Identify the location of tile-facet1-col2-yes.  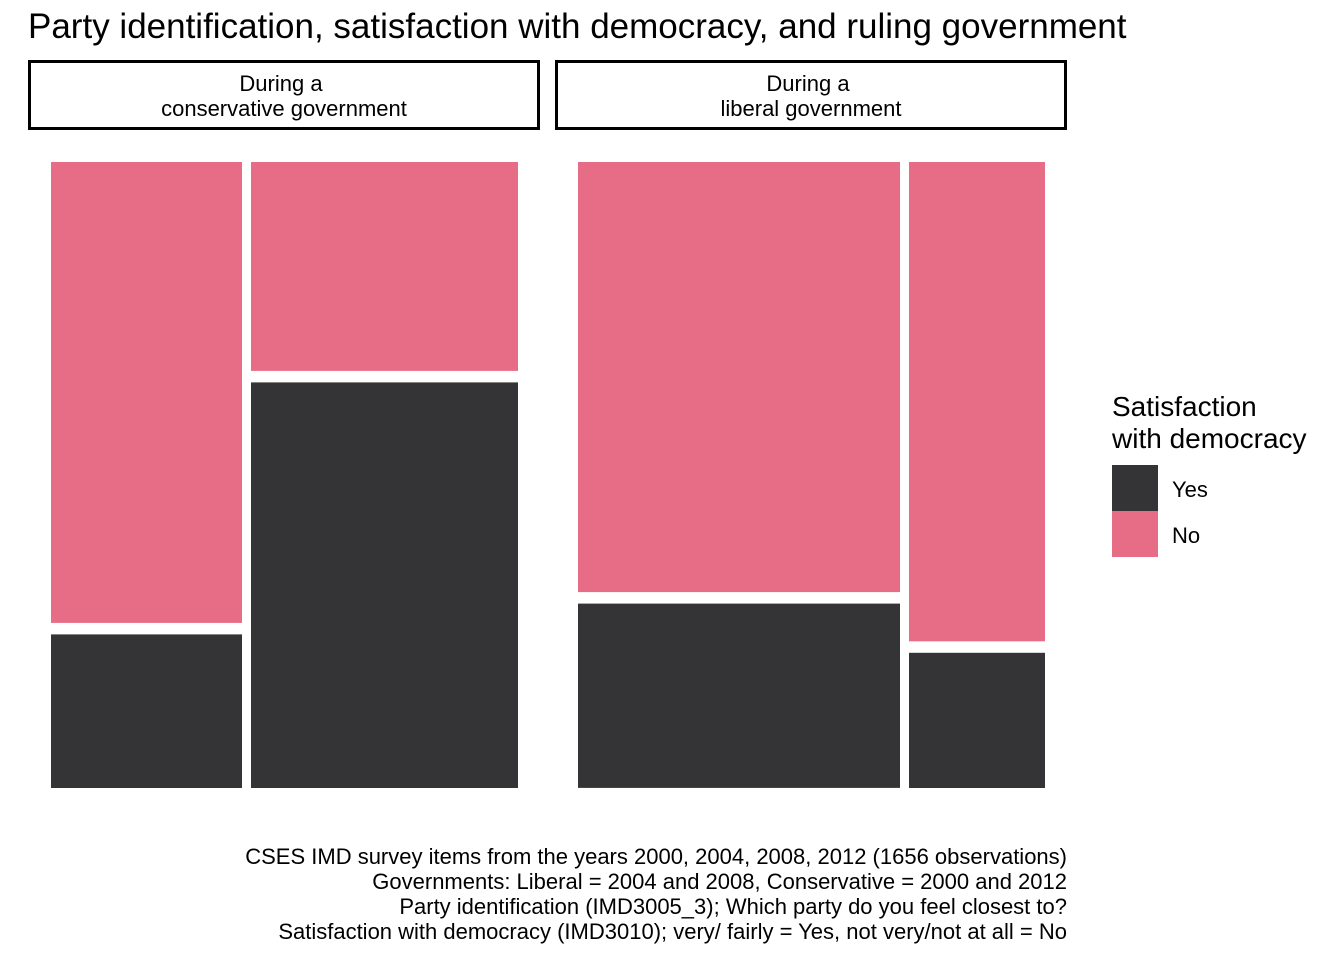
(384, 585).